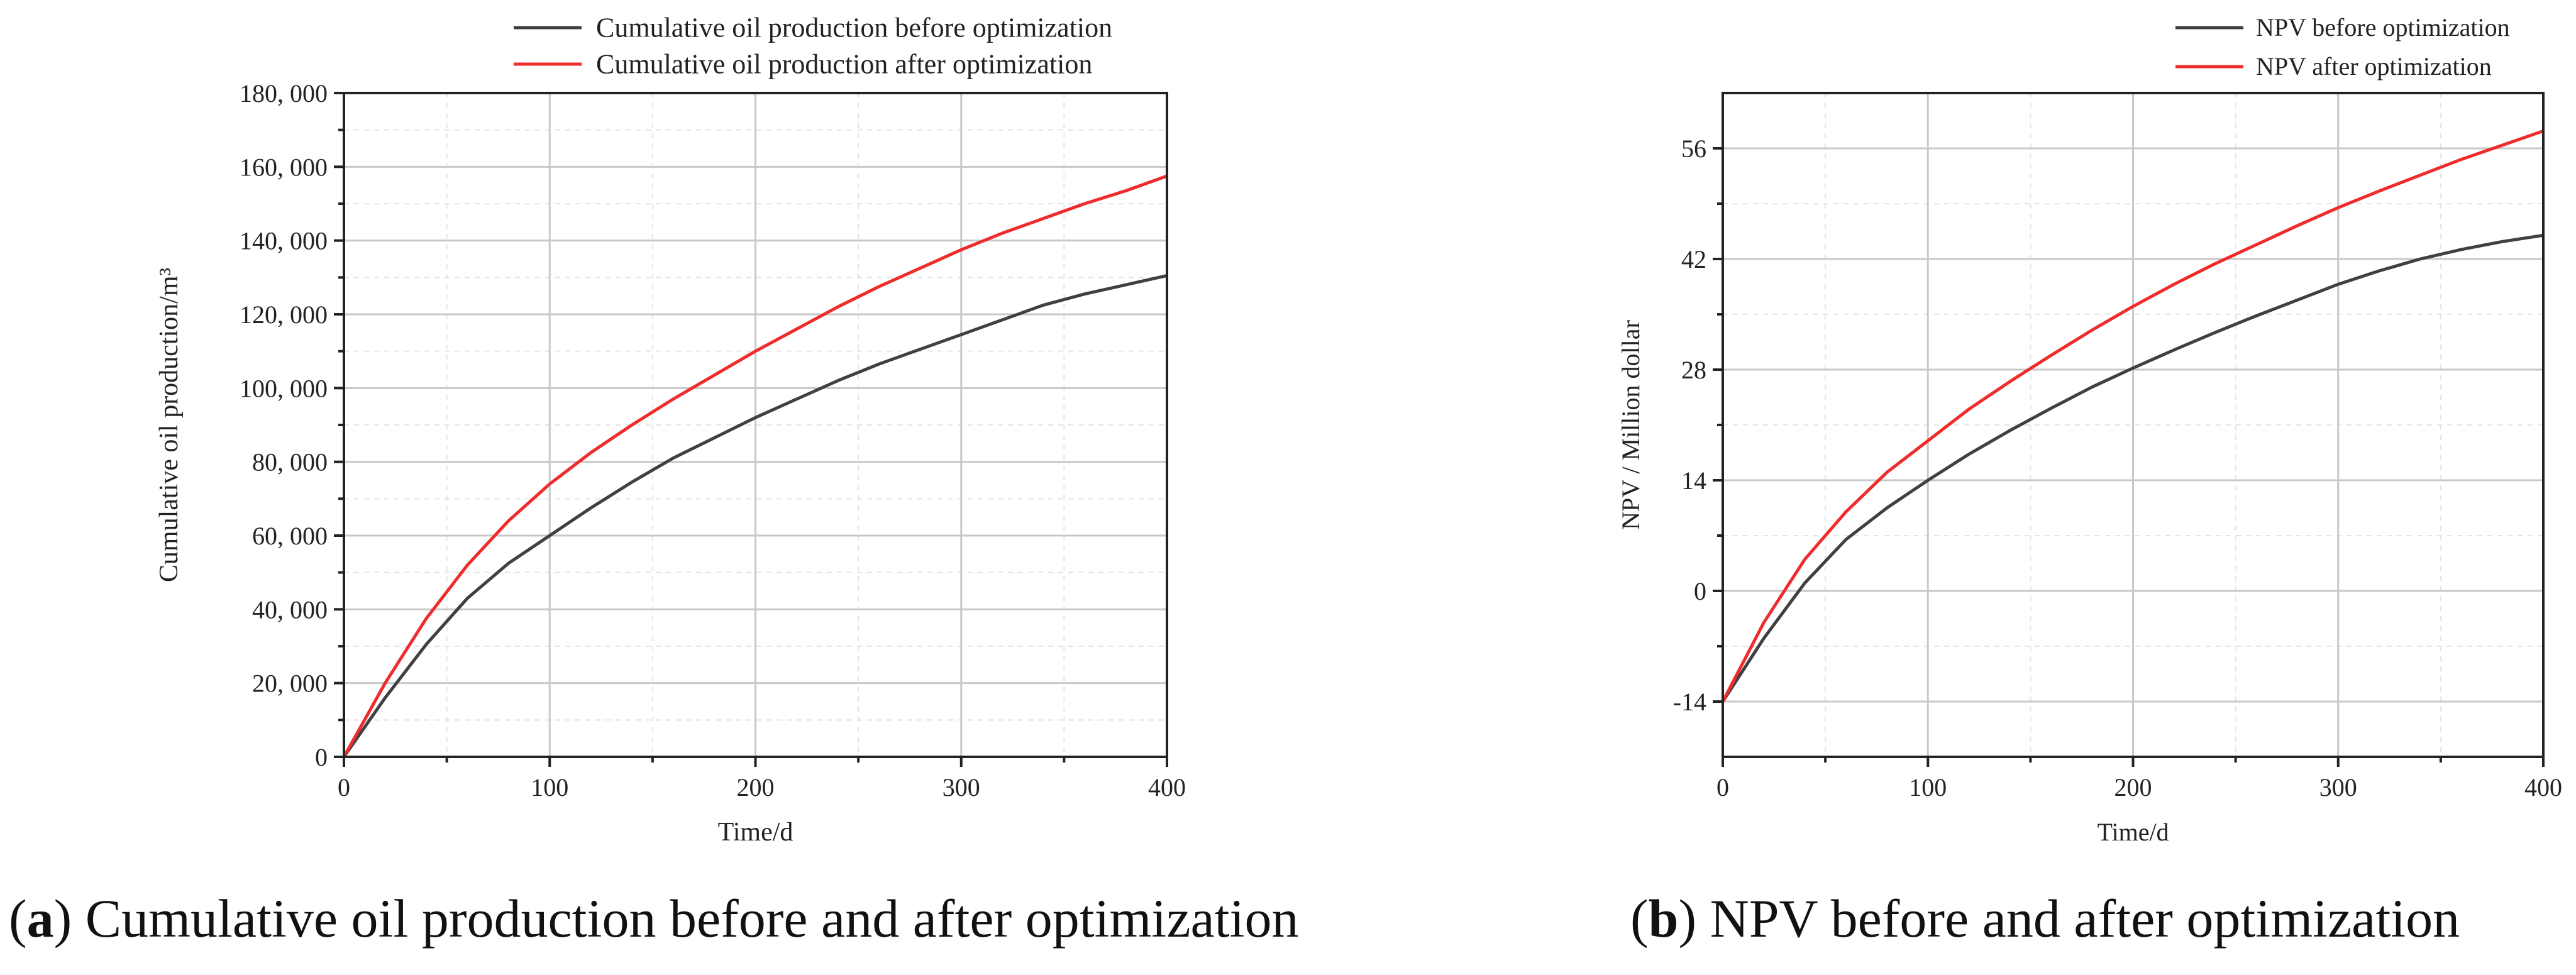 The width and height of the screenshot is (2576, 975). I want to click on caption-b: (b) NPV before and after optimization, so click(2045, 918).